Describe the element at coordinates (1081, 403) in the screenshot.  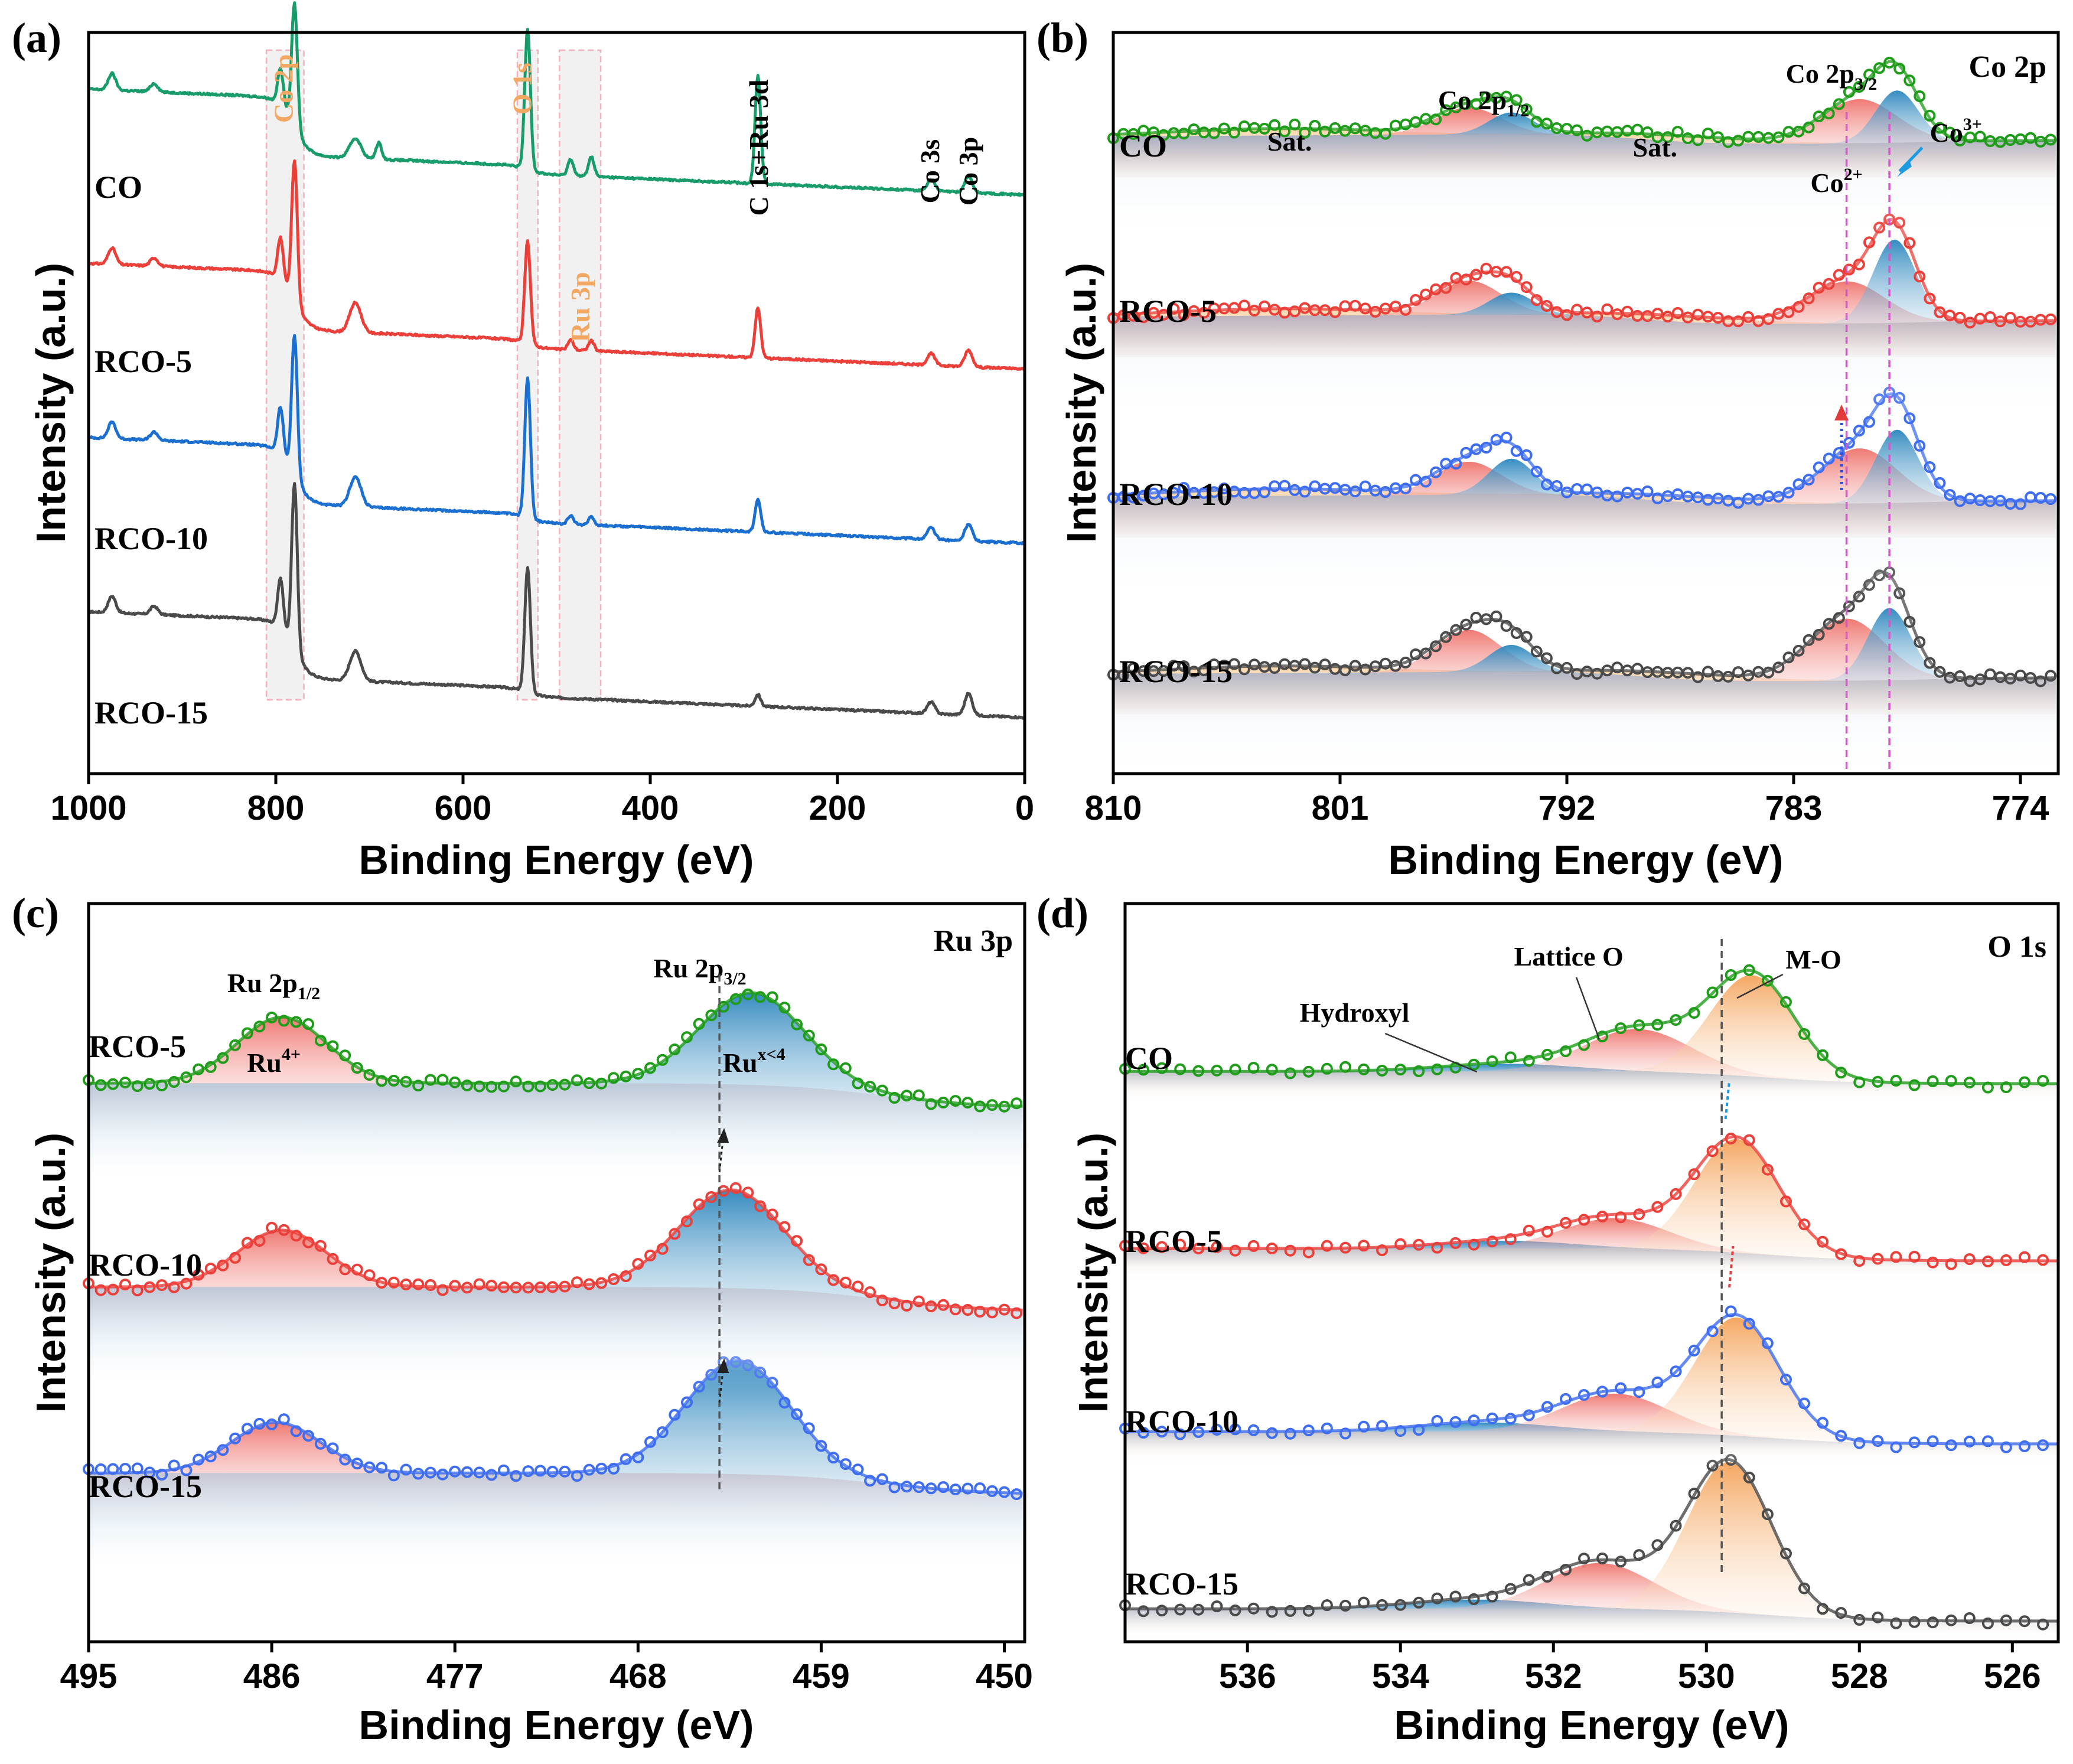
I see `panel-b-ylabel: Intensity (a.u.)` at that location.